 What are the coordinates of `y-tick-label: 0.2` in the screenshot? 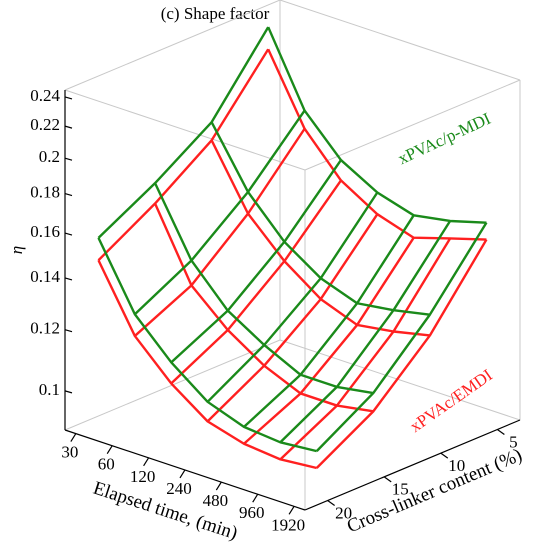 It's located at (49, 156).